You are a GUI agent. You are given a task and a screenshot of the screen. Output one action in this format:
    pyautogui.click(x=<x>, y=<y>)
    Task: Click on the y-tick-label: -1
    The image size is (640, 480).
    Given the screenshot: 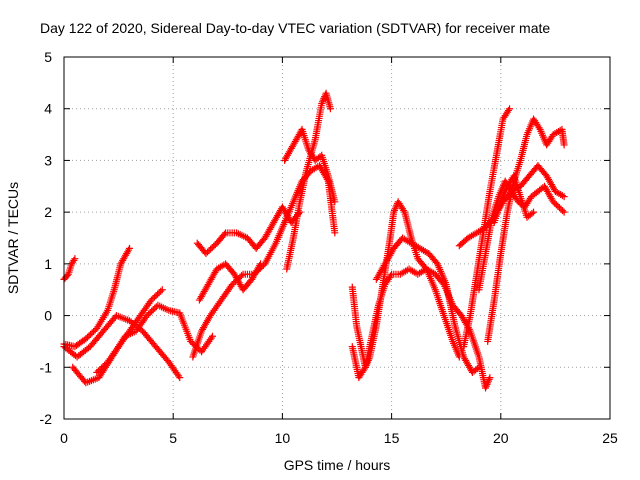 What is the action you would take?
    pyautogui.click(x=46, y=367)
    